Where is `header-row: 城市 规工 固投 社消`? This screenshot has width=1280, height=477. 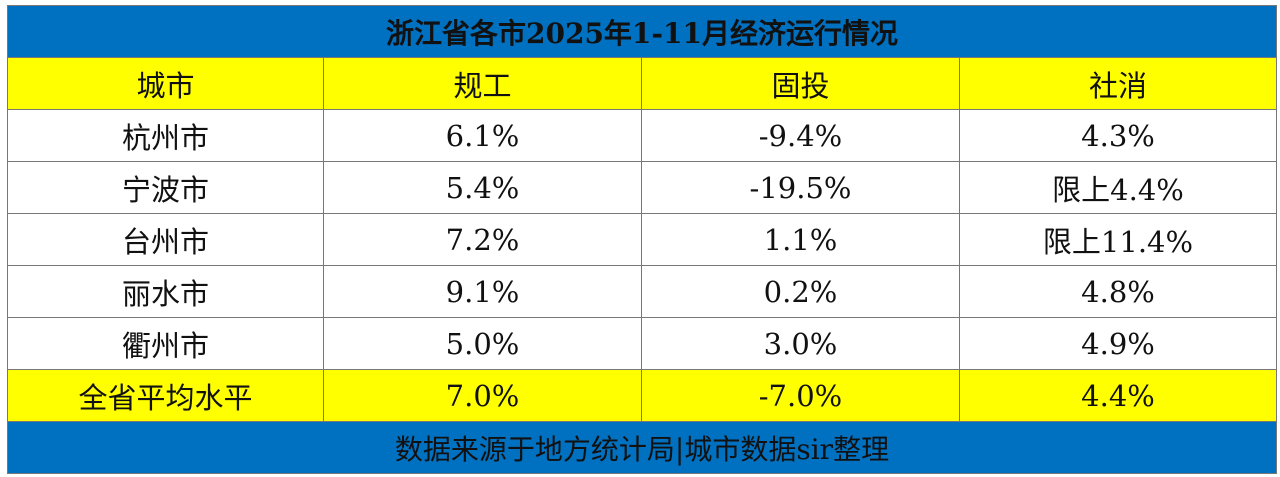 header-row: 城市 规工 固投 社消 is located at coordinates (642, 83).